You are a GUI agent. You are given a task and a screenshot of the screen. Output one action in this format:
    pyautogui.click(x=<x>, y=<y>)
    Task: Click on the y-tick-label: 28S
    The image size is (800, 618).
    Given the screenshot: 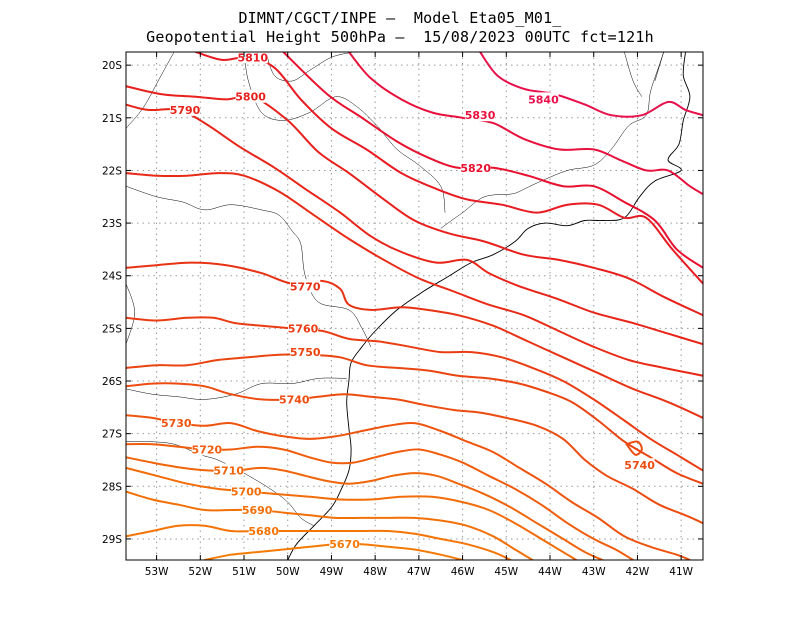 What is the action you would take?
    pyautogui.click(x=112, y=487)
    